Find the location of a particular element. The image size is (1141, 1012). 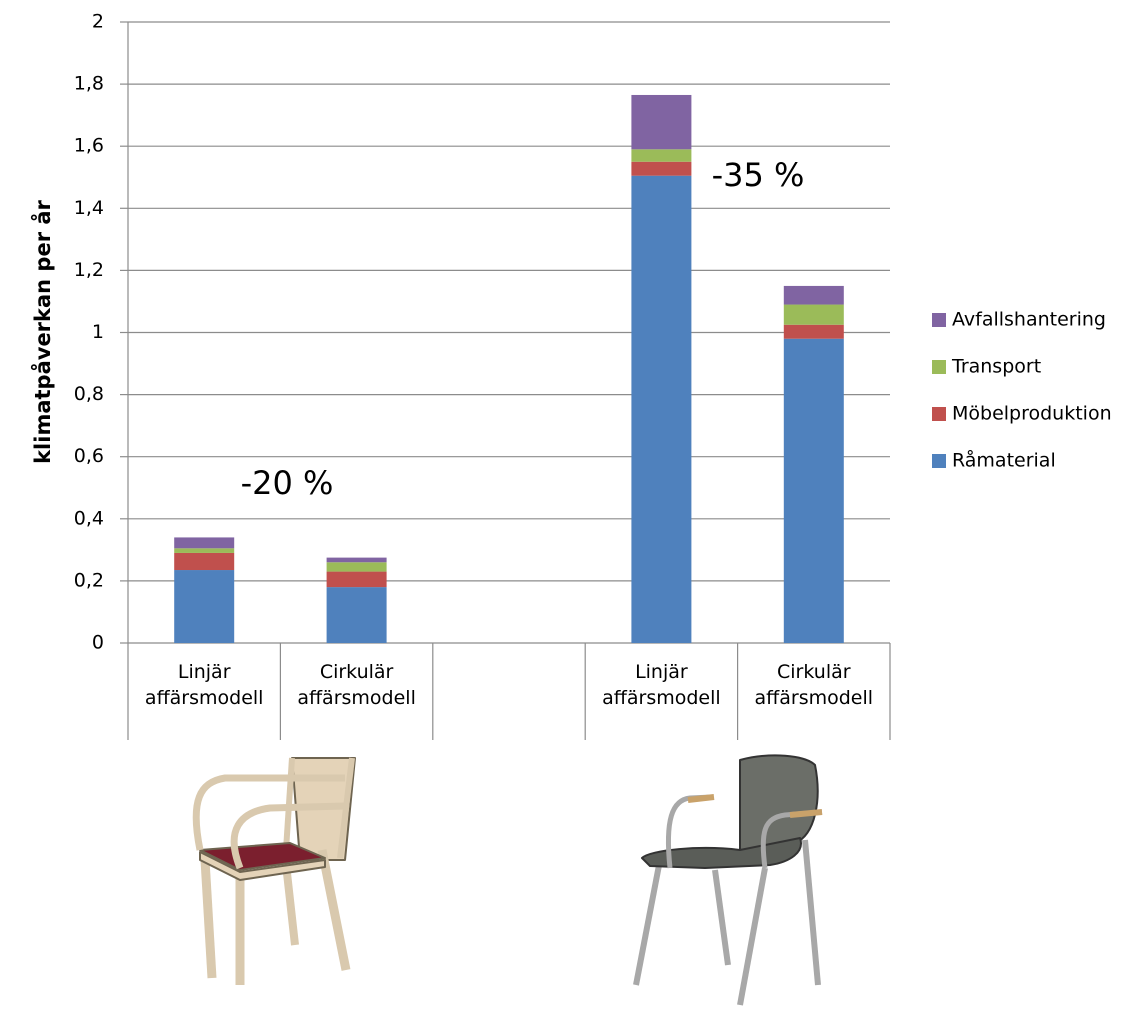

legend-label: Transport is located at coordinates (996, 367).